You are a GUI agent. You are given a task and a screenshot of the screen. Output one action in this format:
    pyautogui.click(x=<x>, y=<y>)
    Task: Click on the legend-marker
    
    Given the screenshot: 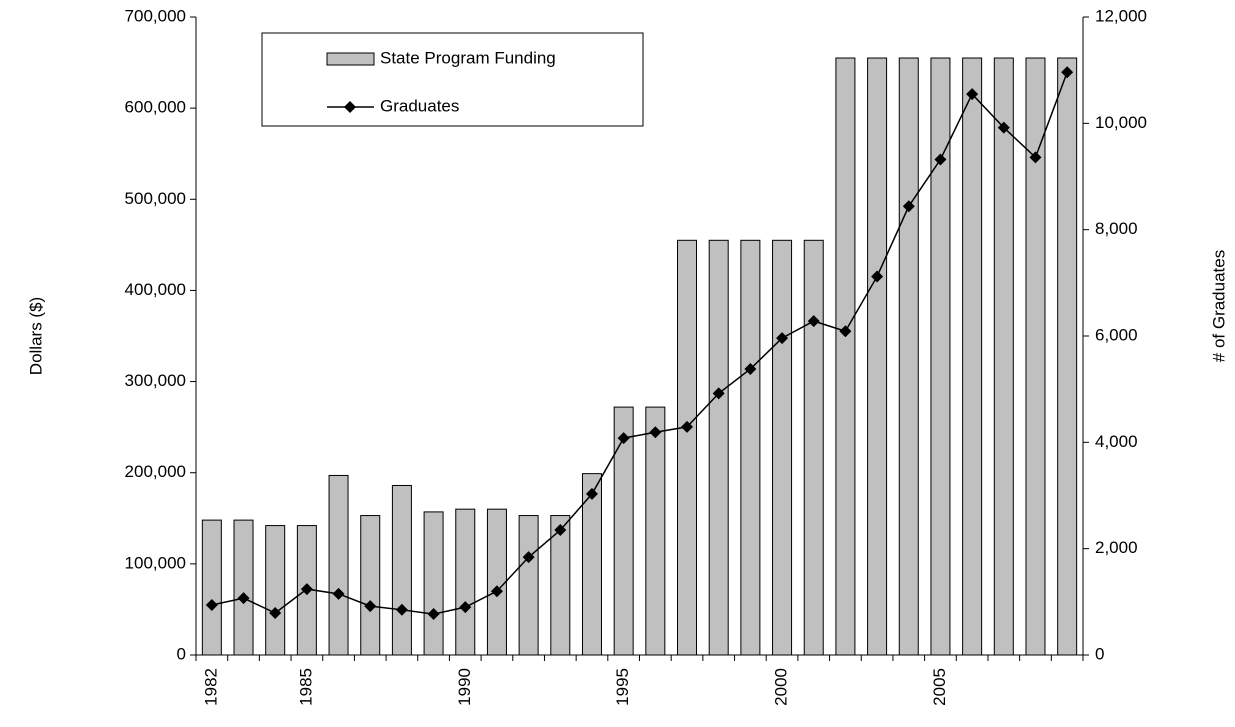 What is the action you would take?
    pyautogui.click(x=350, y=107)
    